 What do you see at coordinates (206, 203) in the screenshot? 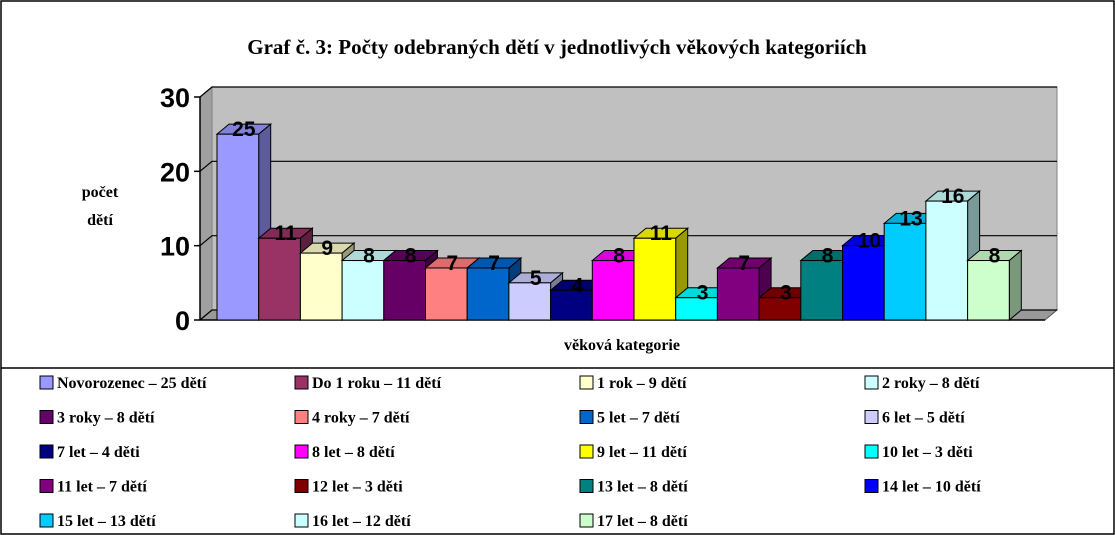
I see `side-wall` at bounding box center [206, 203].